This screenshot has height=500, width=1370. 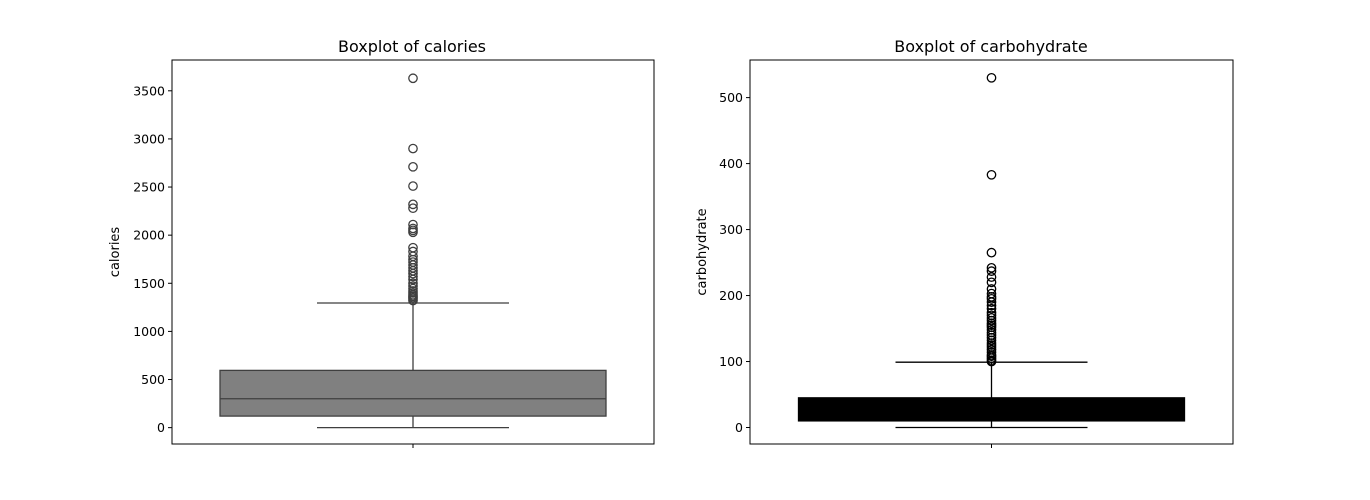 What do you see at coordinates (731, 295) in the screenshot?
I see `y-tick-label: 200` at bounding box center [731, 295].